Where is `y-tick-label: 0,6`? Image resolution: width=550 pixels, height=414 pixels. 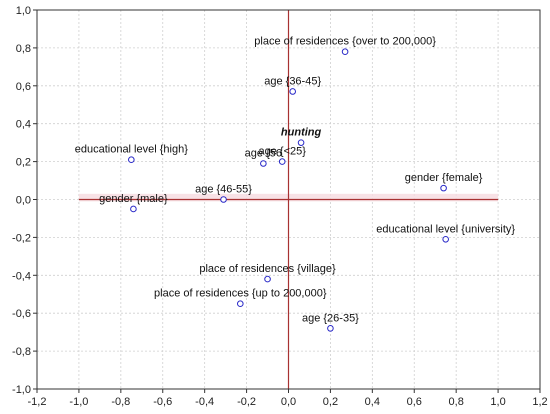 y-tick-label: 0,6 is located at coordinates (23, 87).